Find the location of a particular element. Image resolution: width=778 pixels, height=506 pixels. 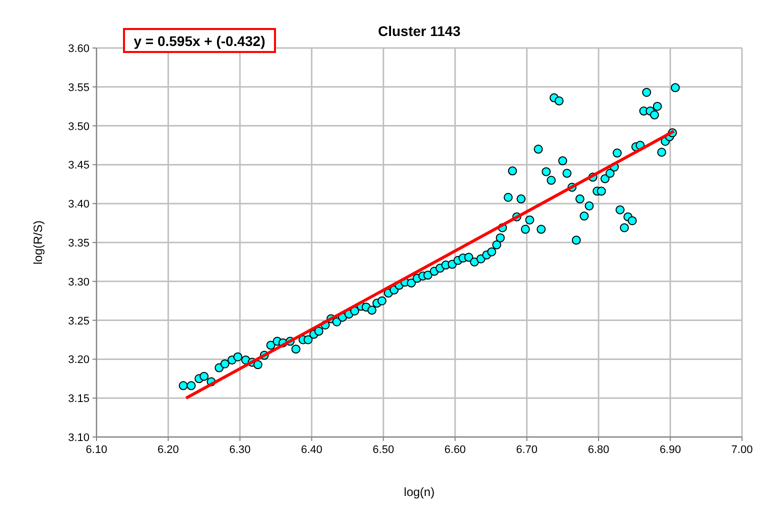

y-tick-label: 3.30 is located at coordinates (79, 282).